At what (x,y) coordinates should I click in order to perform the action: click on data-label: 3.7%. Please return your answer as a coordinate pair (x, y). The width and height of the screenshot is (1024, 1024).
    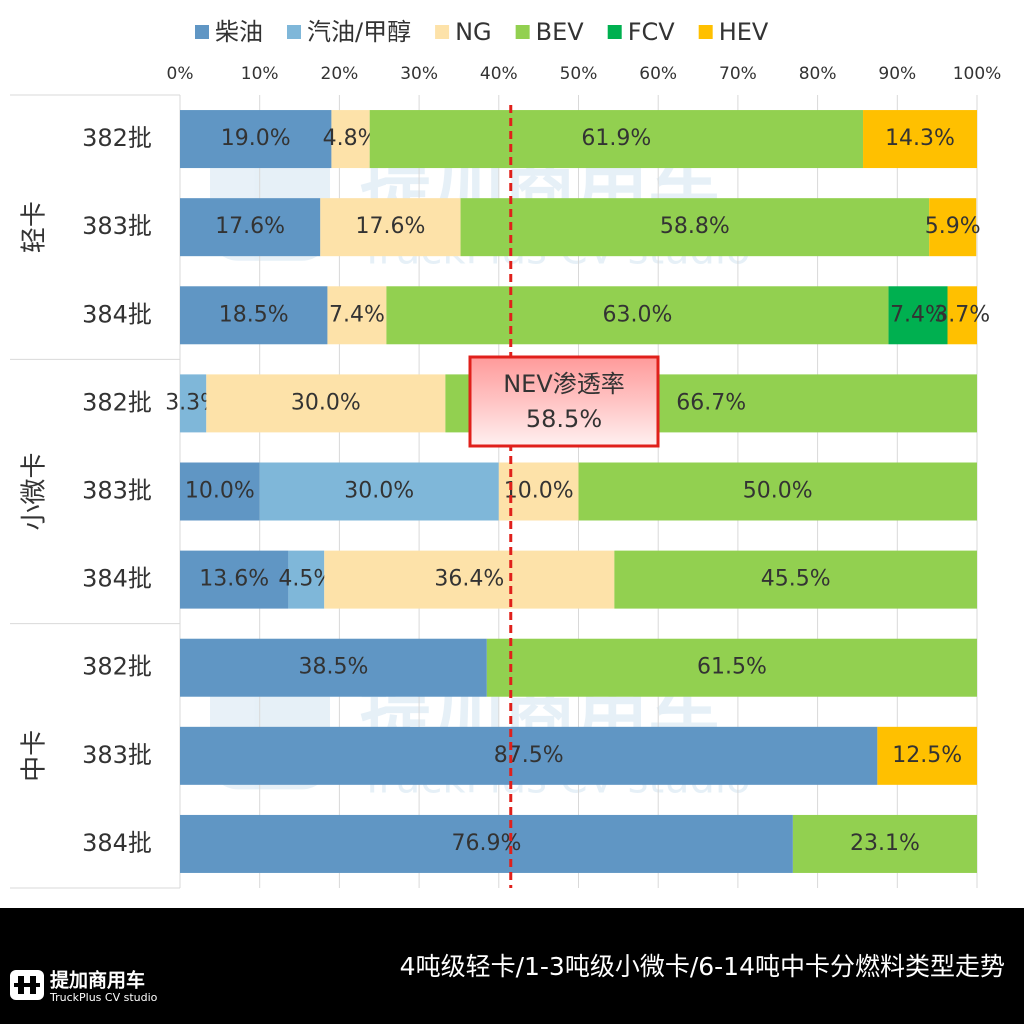
    Looking at the image, I should click on (962, 314).